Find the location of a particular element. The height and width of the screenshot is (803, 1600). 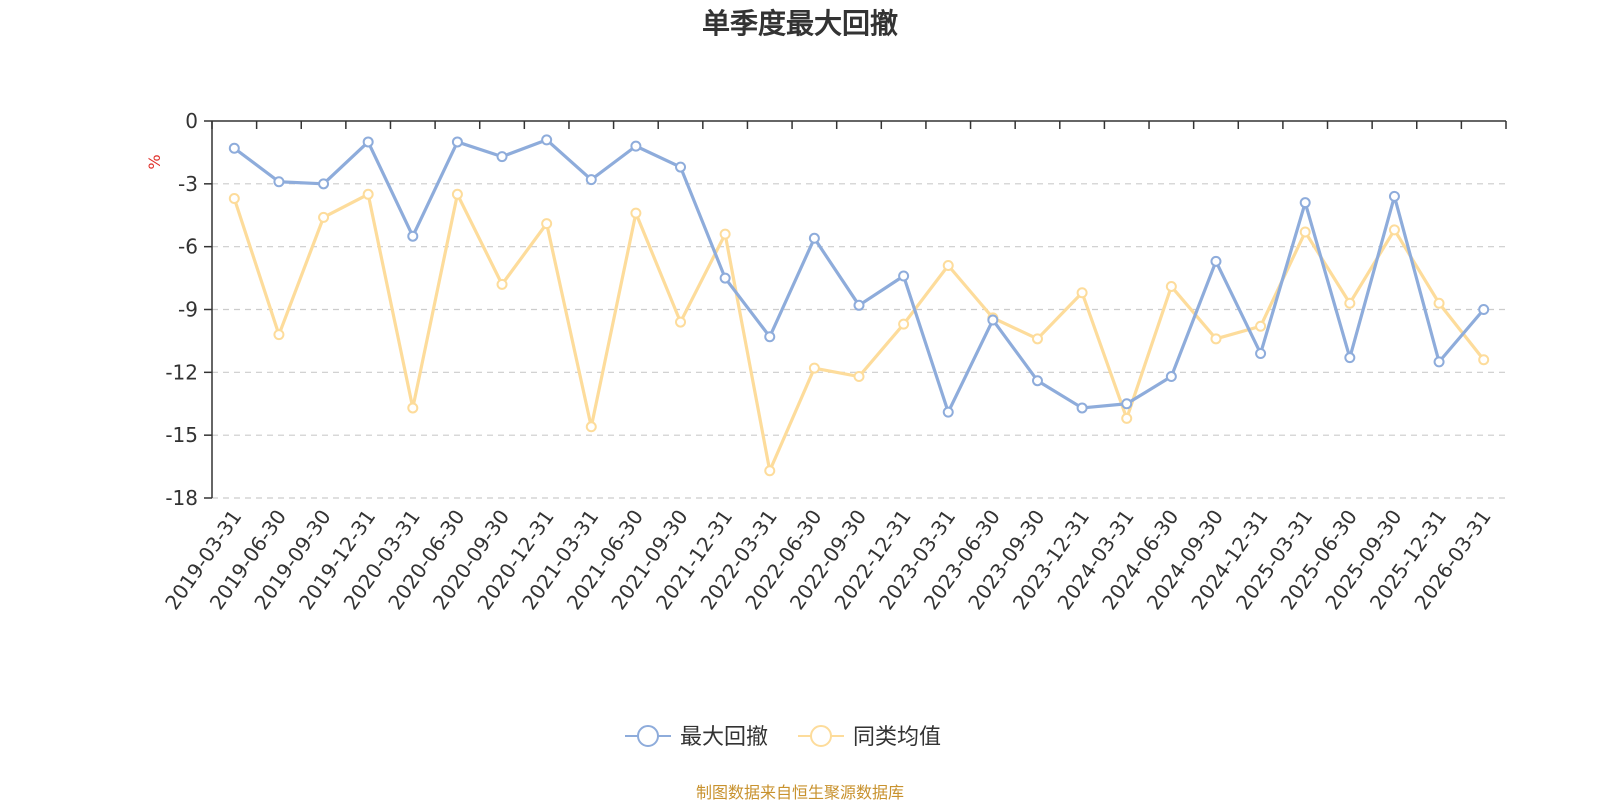

legend-label: 同类均值 is located at coordinates (897, 737).